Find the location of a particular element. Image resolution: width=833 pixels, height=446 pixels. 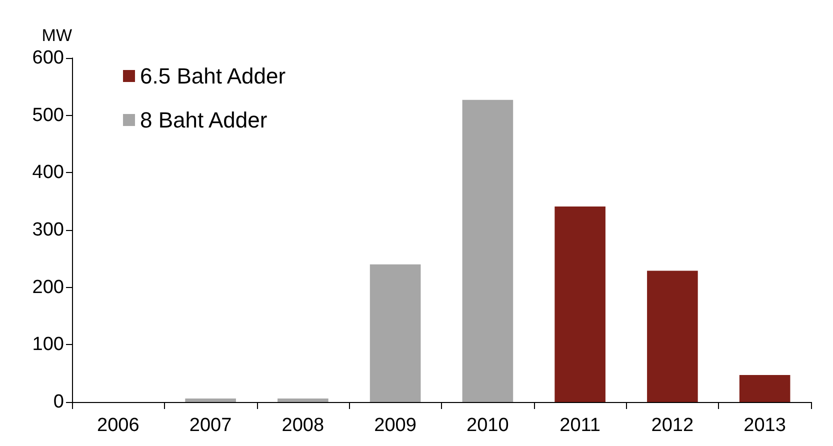

x-tick-label: 2009 is located at coordinates (395, 425).